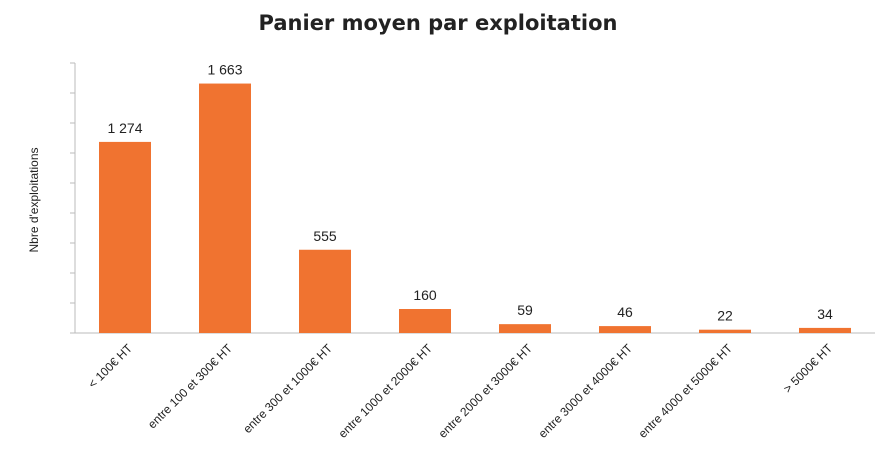  I want to click on y-axis-label: Nbre d'exploitations, so click(34, 199).